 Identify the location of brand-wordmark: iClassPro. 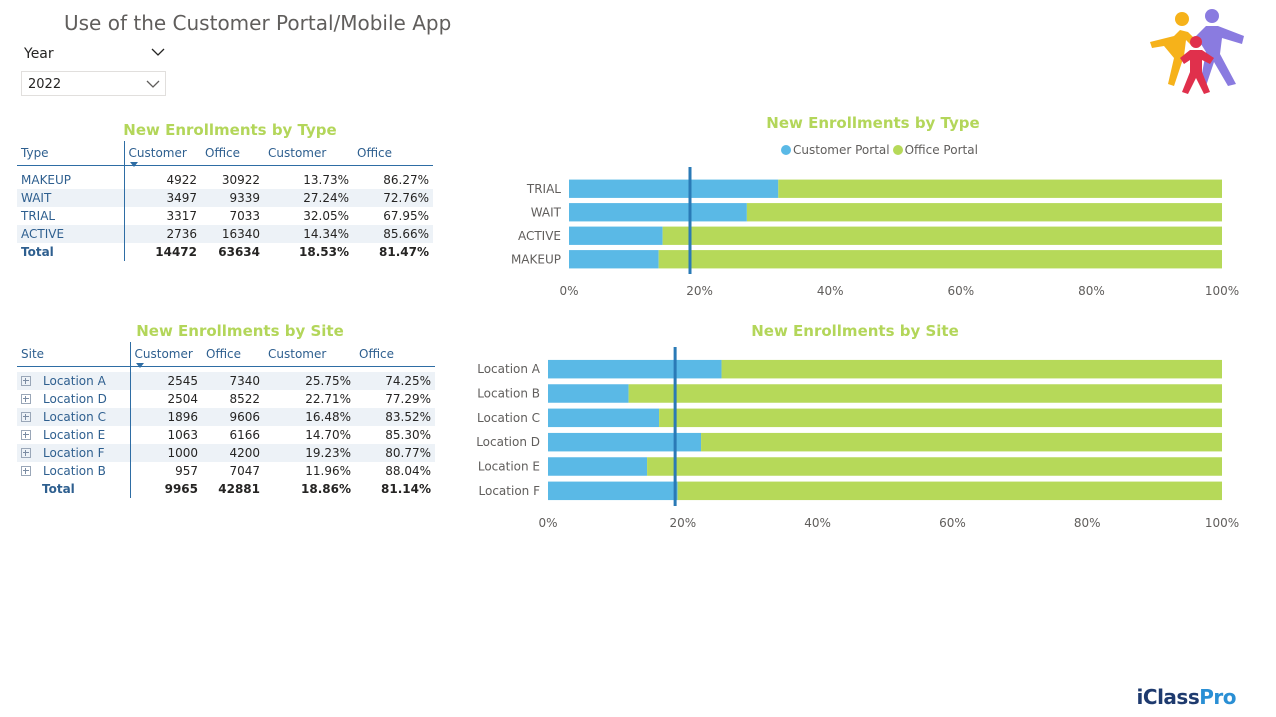
(1186, 697).